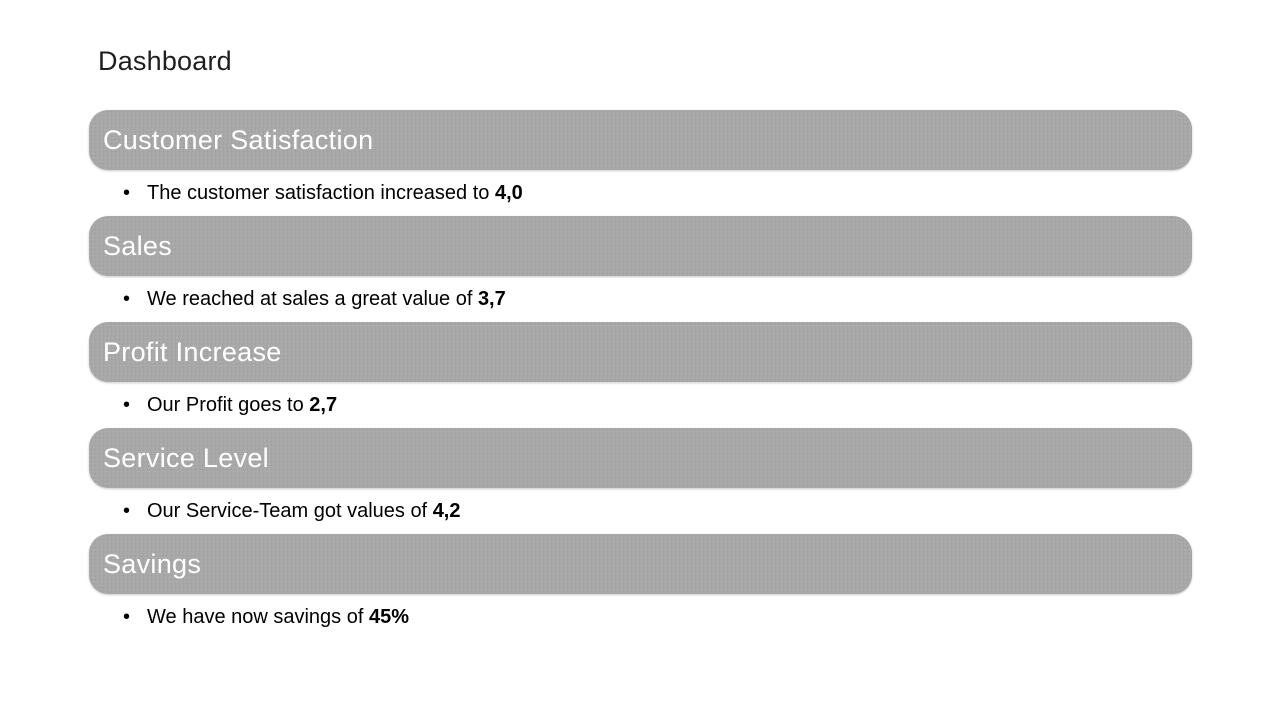  What do you see at coordinates (640, 458) in the screenshot?
I see `section-header-bar: Service Level` at bounding box center [640, 458].